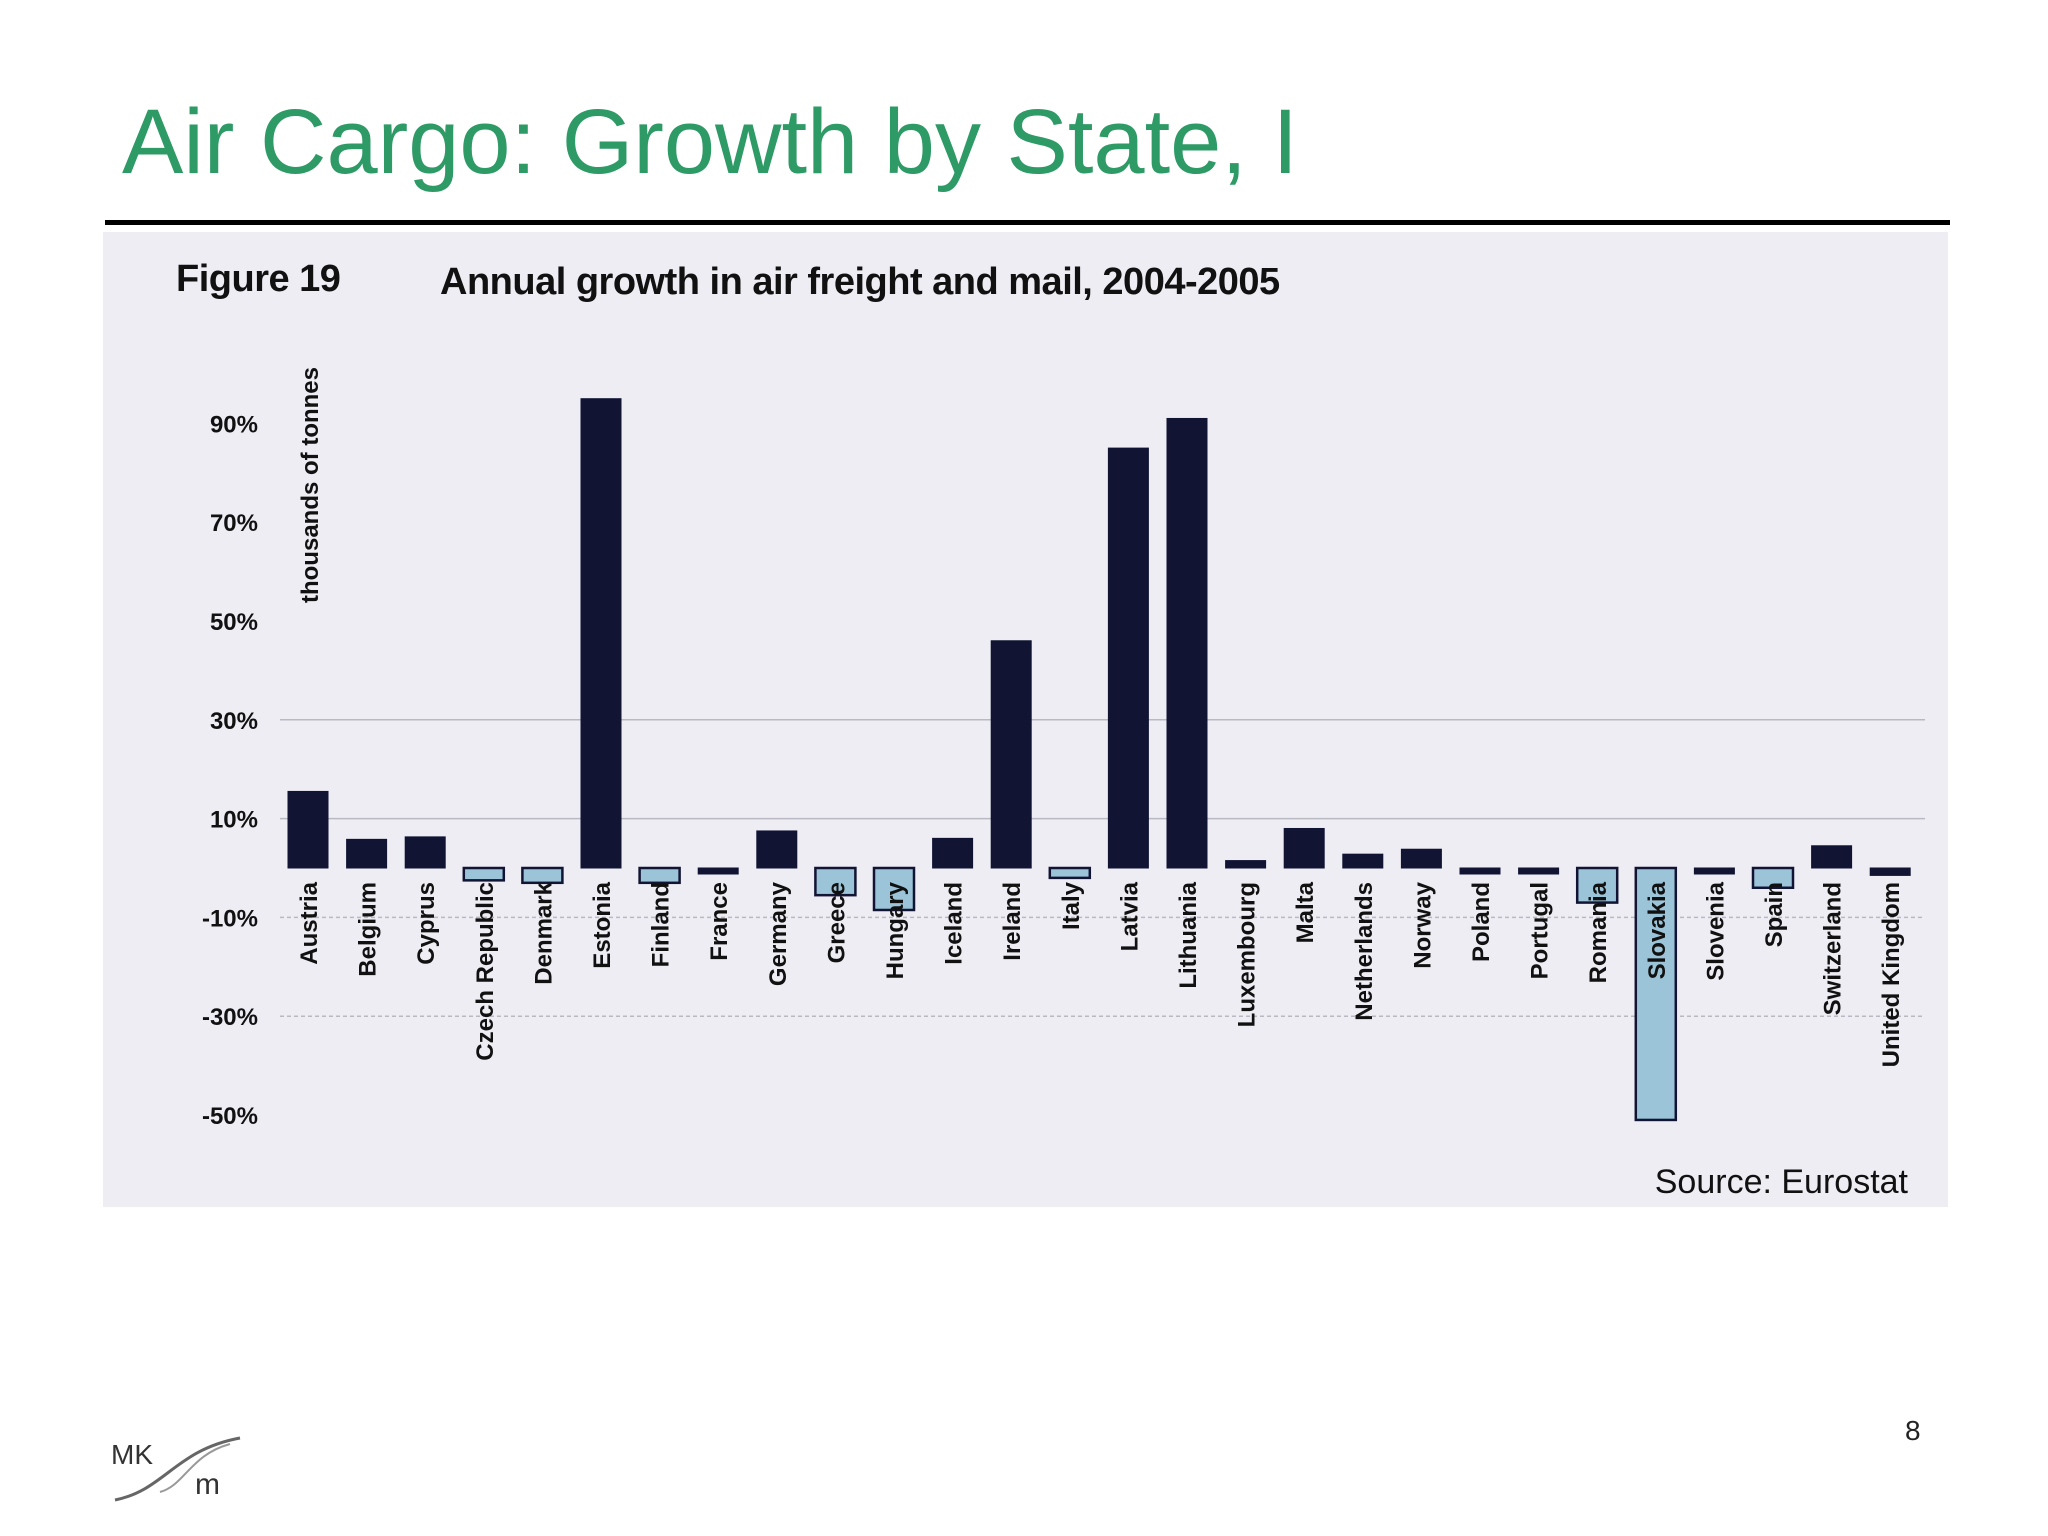 The image size is (2048, 1536). I want to click on bar-lithuania, so click(1187, 643).